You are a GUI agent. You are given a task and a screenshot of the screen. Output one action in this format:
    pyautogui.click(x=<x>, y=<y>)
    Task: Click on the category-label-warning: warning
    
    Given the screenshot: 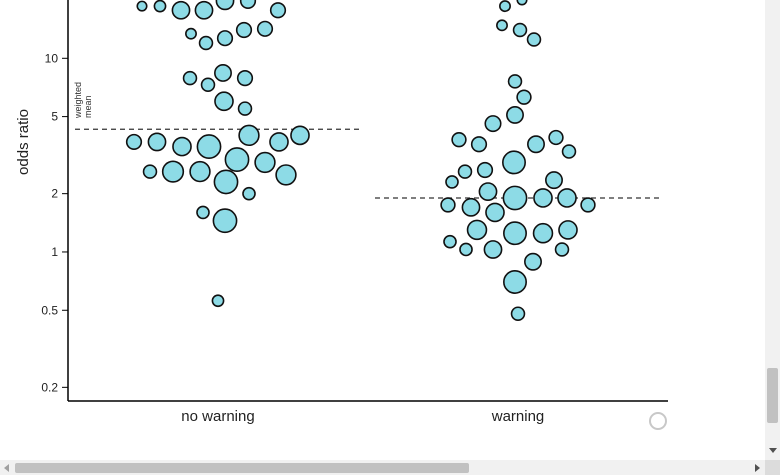 What is the action you would take?
    pyautogui.click(x=518, y=416)
    